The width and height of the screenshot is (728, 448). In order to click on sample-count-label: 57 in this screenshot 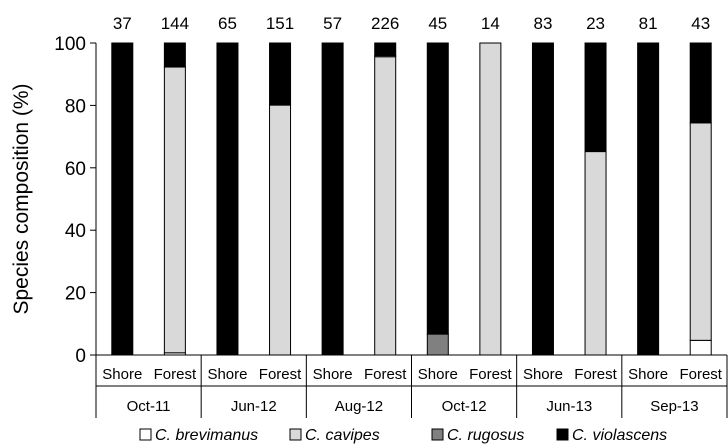, I will do `click(332, 23)`.